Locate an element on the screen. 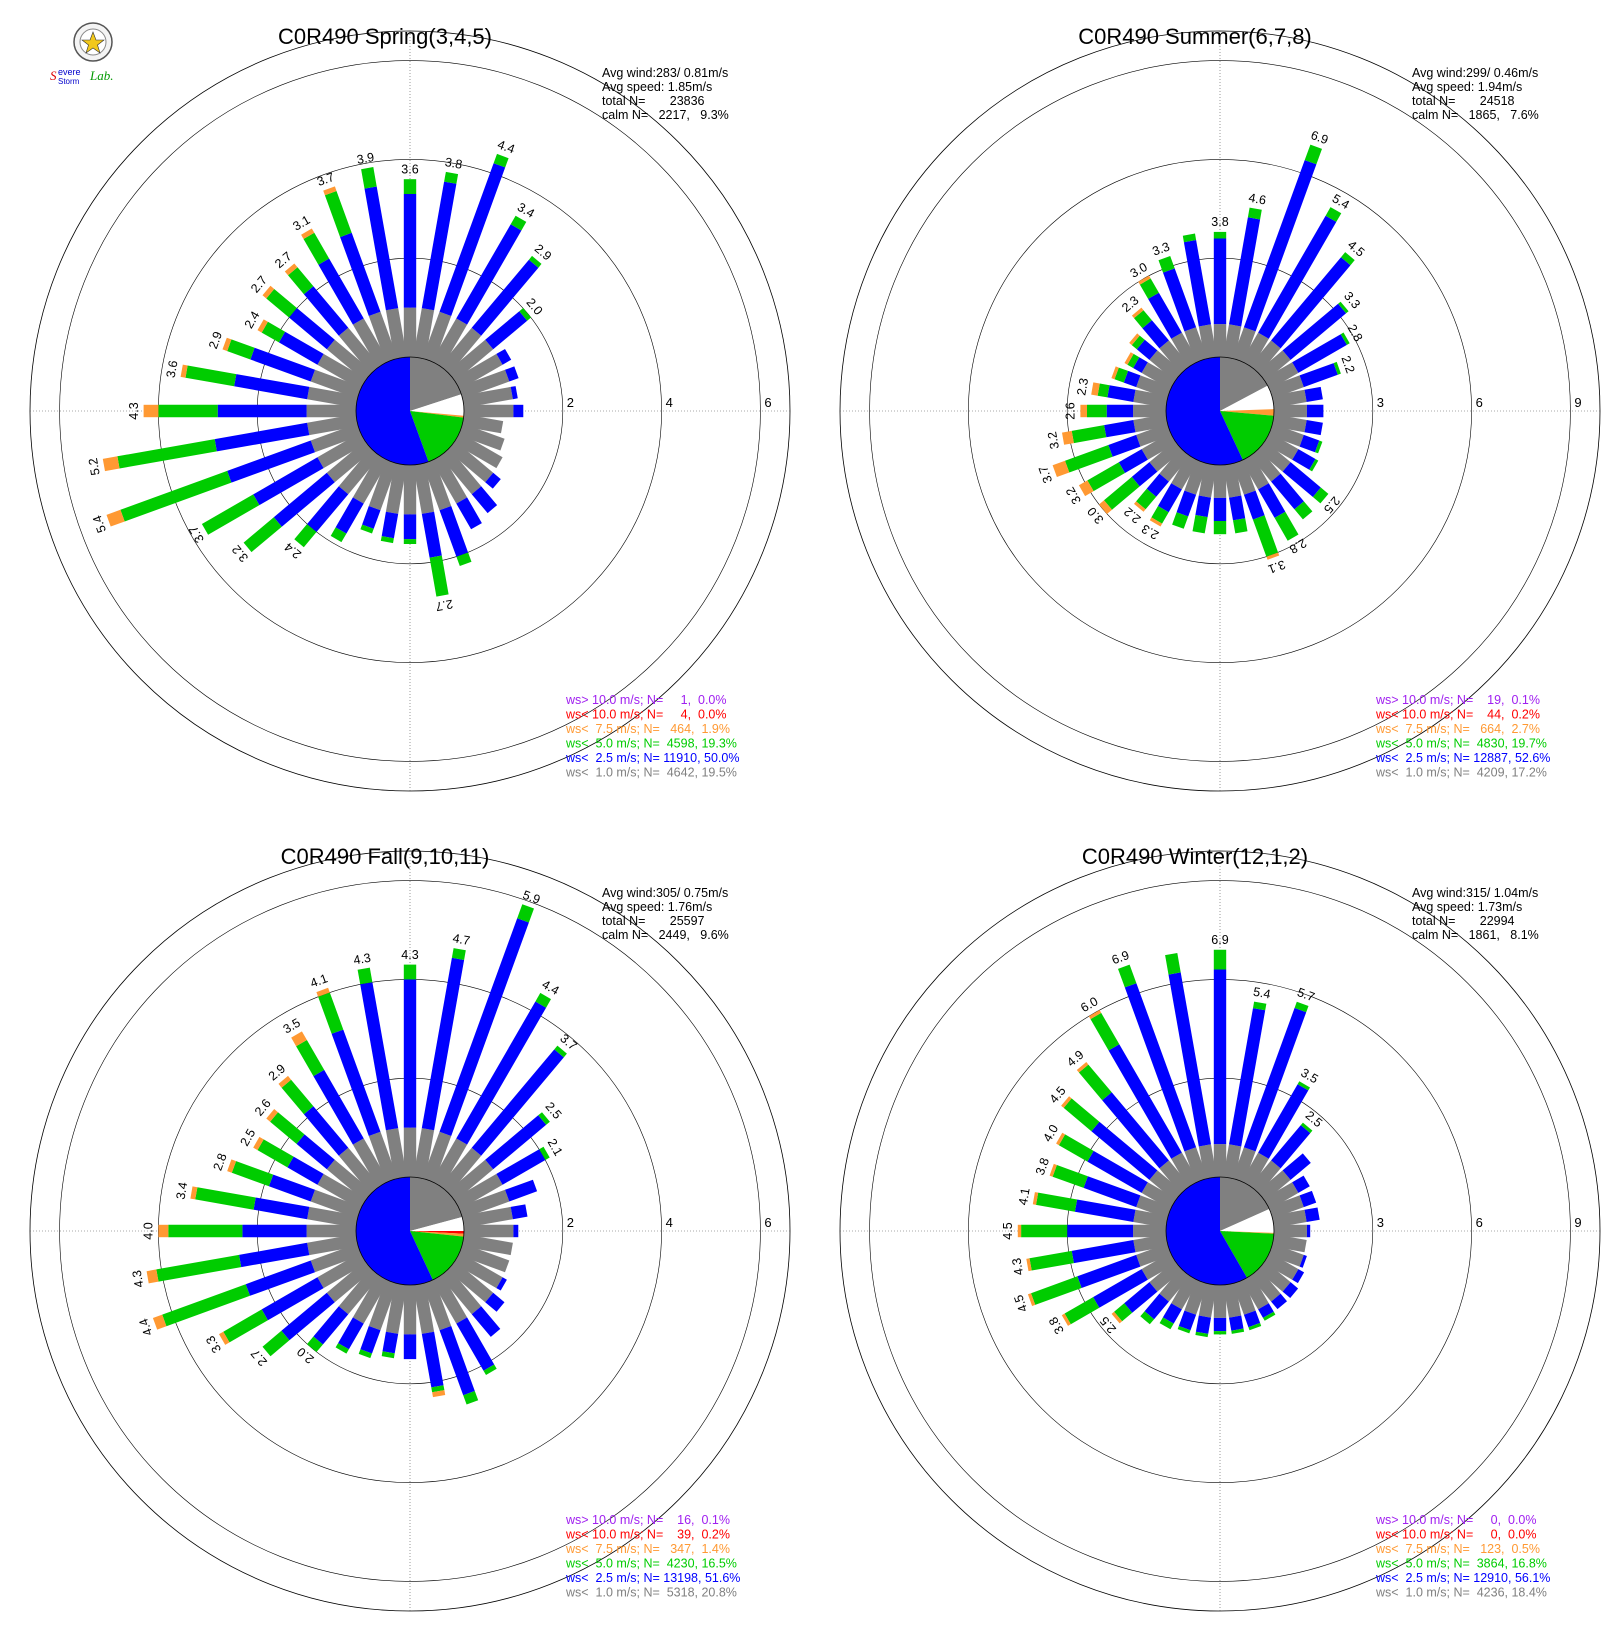 The width and height of the screenshot is (1620, 1640). bar-total-label: 4.3 is located at coordinates (362, 959).